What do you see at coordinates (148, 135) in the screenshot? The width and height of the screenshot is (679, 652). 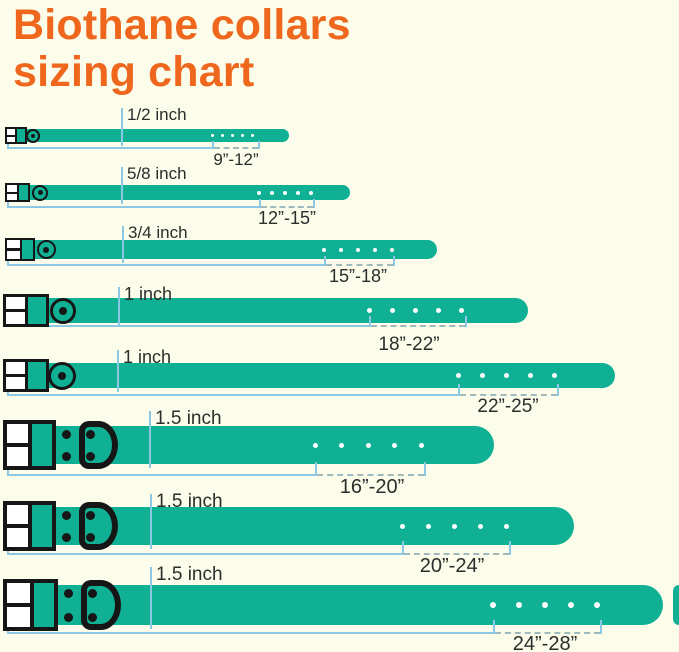 I see `collar-strap-row1` at bounding box center [148, 135].